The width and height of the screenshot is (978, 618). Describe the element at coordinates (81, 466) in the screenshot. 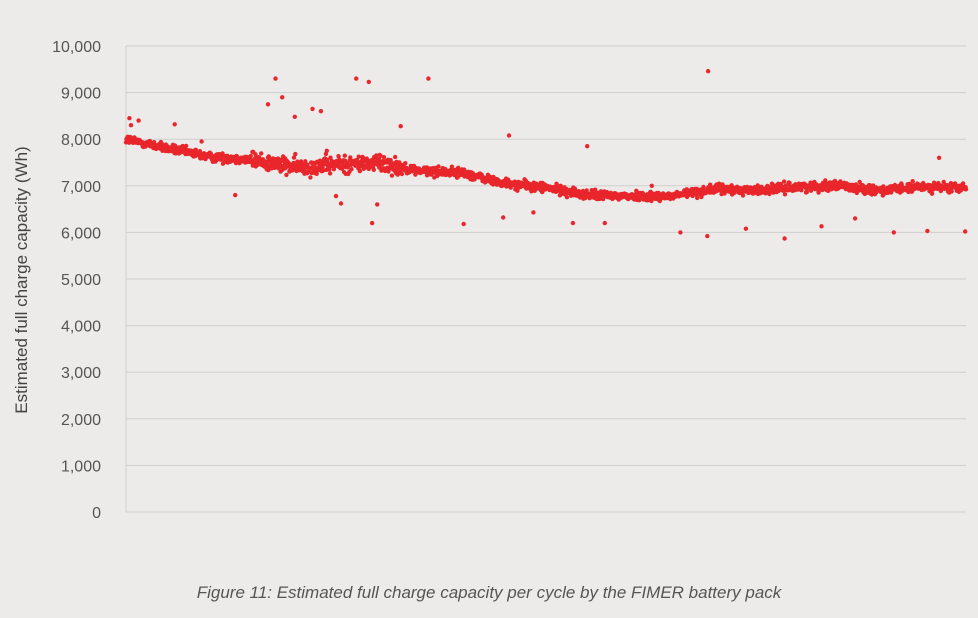

I see `y-tick-label: 1,000` at that location.